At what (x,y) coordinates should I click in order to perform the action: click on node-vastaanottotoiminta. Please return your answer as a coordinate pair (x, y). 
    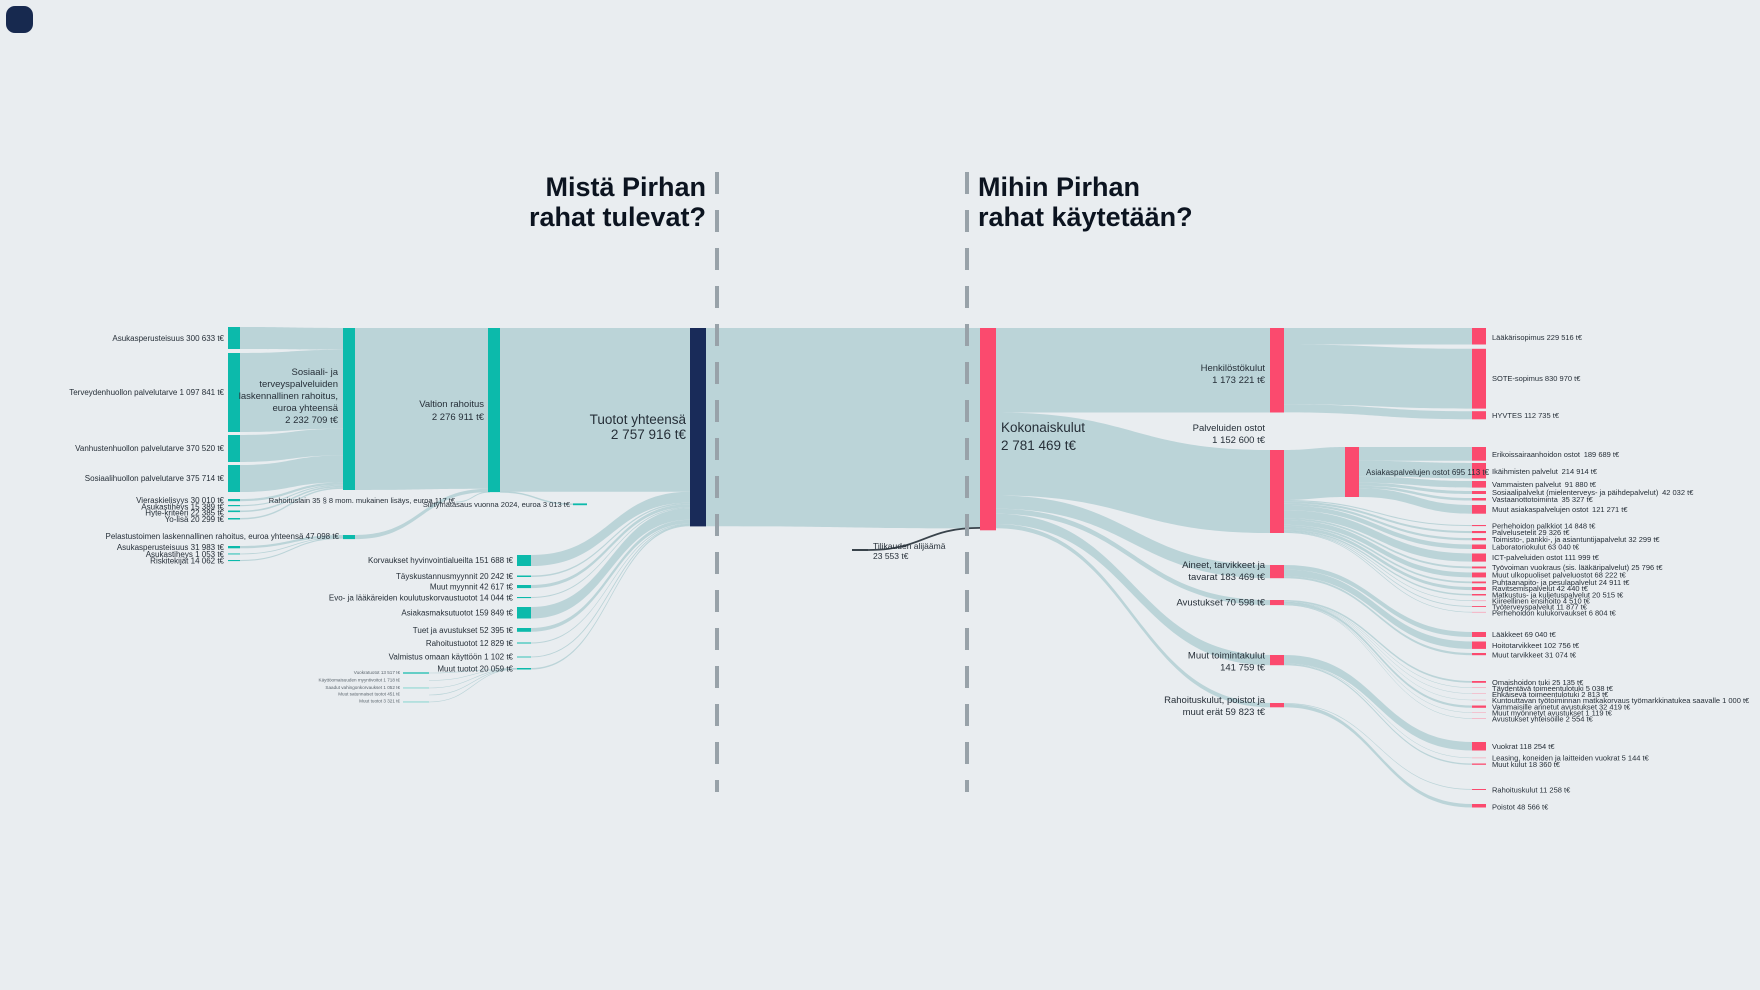
    Looking at the image, I should click on (1479, 499).